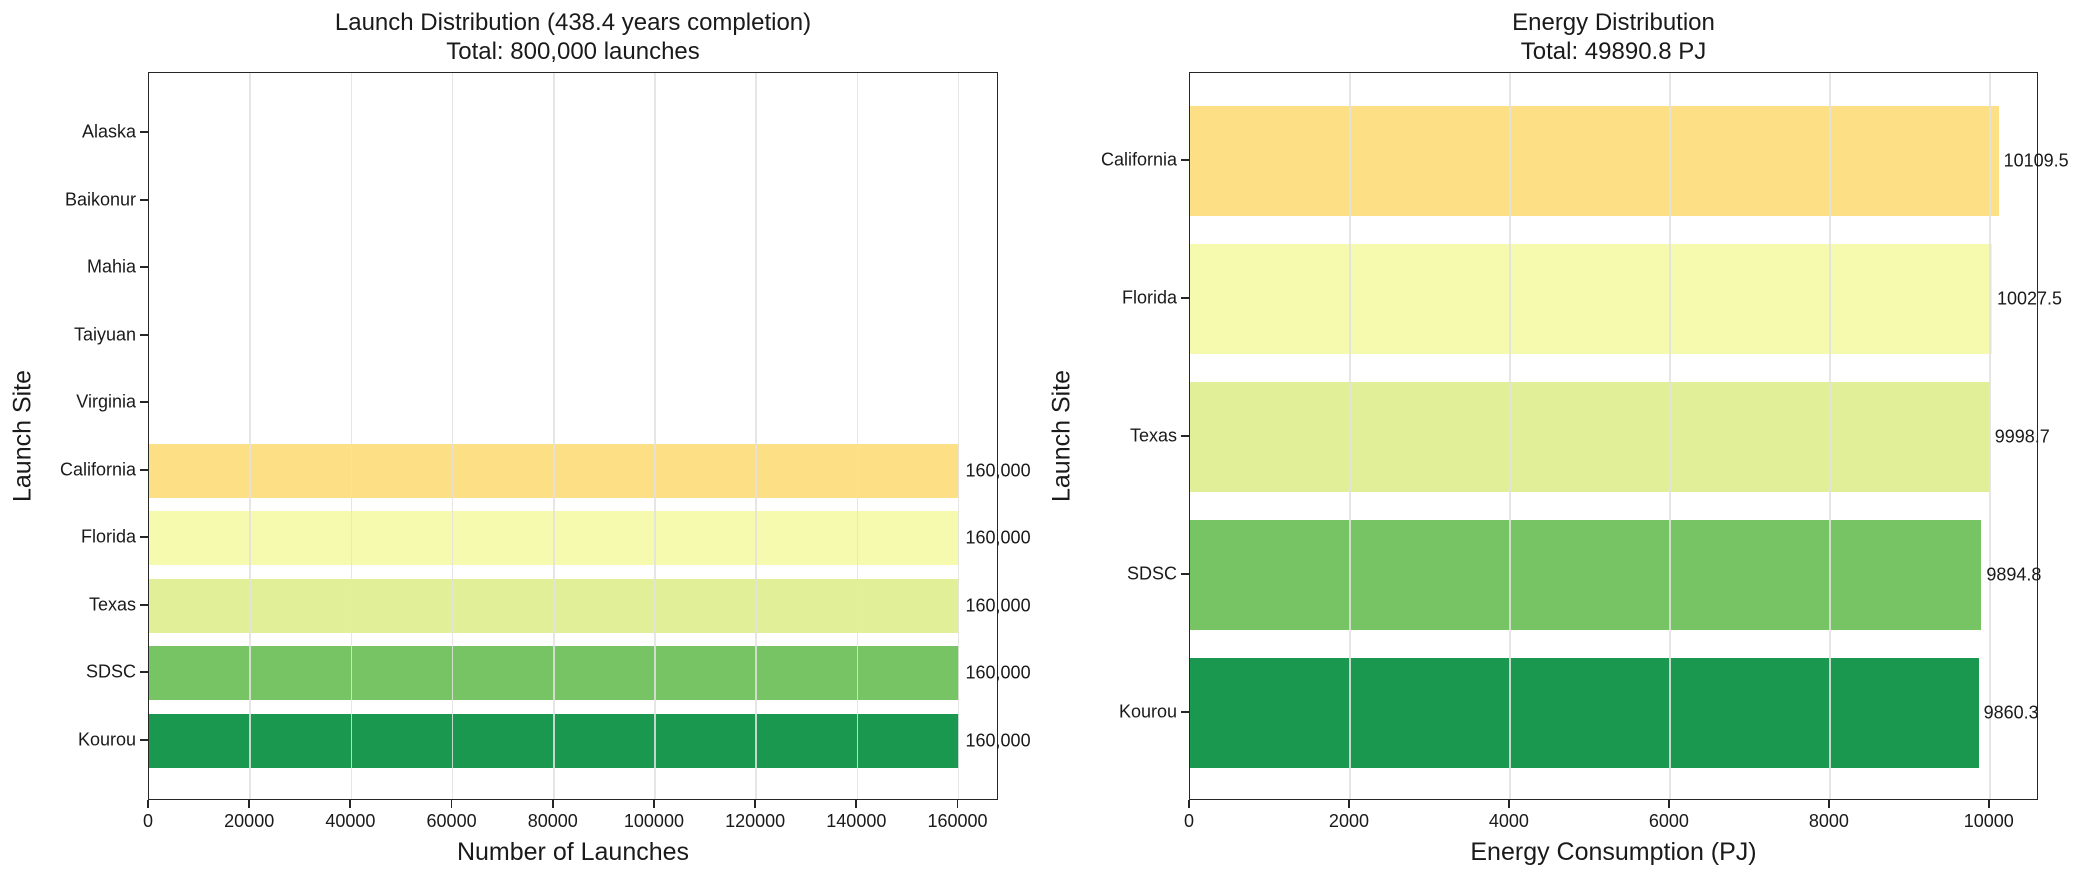 The image size is (2080, 877). Describe the element at coordinates (573, 51) in the screenshot. I see `chart-title-line2: Total: 800,000 launches` at that location.